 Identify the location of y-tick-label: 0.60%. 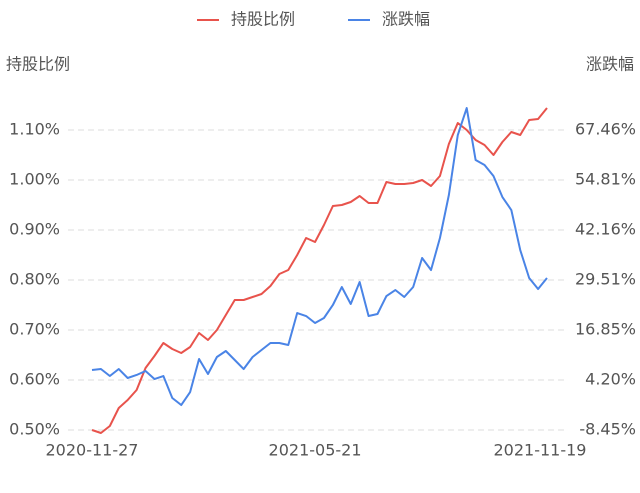
(34, 379).